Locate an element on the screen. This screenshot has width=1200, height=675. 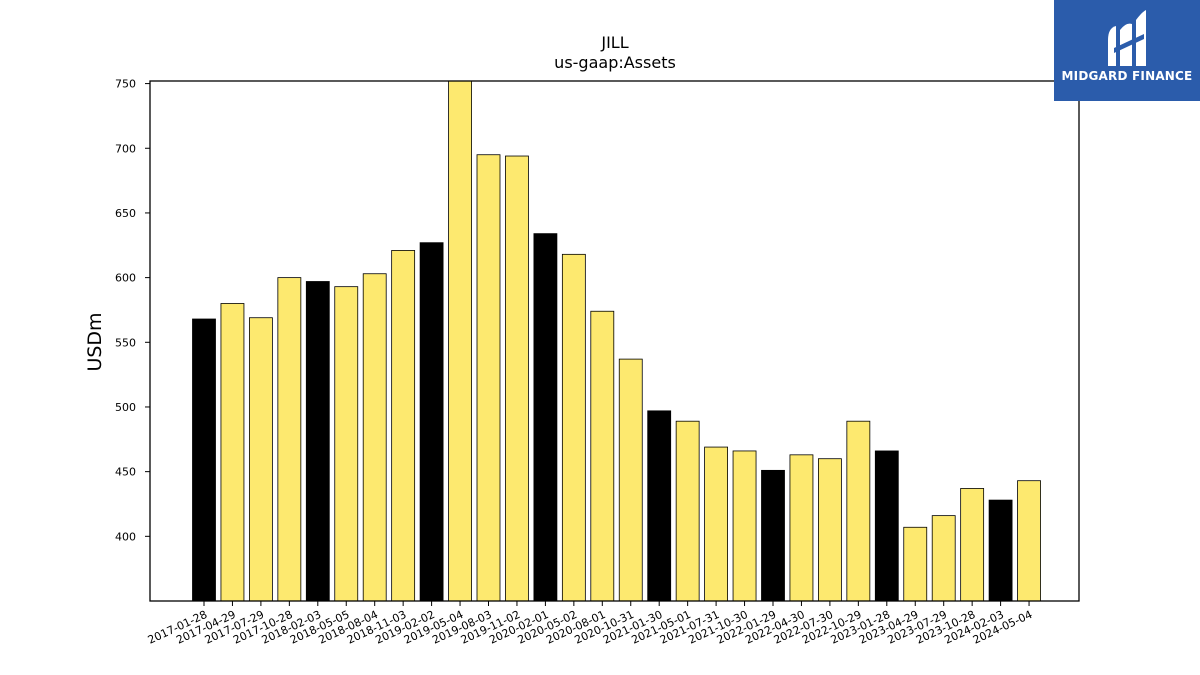
y-axis-label: USDm is located at coordinates (95, 341).